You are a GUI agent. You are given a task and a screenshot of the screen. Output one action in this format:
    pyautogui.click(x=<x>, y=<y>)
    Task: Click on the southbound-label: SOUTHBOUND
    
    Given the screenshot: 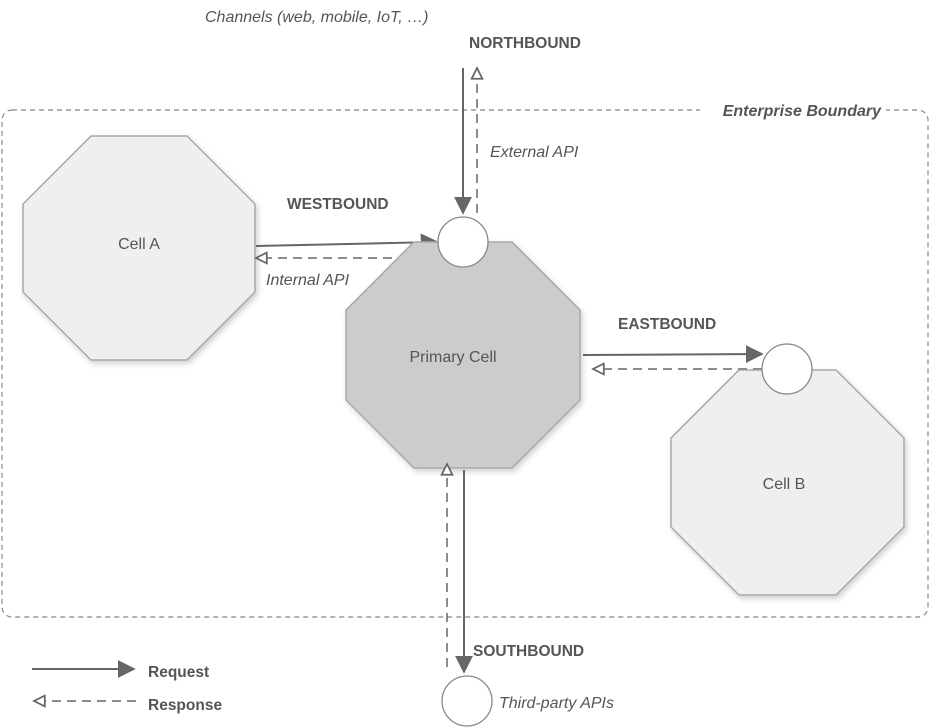 What is the action you would take?
    pyautogui.click(x=528, y=651)
    